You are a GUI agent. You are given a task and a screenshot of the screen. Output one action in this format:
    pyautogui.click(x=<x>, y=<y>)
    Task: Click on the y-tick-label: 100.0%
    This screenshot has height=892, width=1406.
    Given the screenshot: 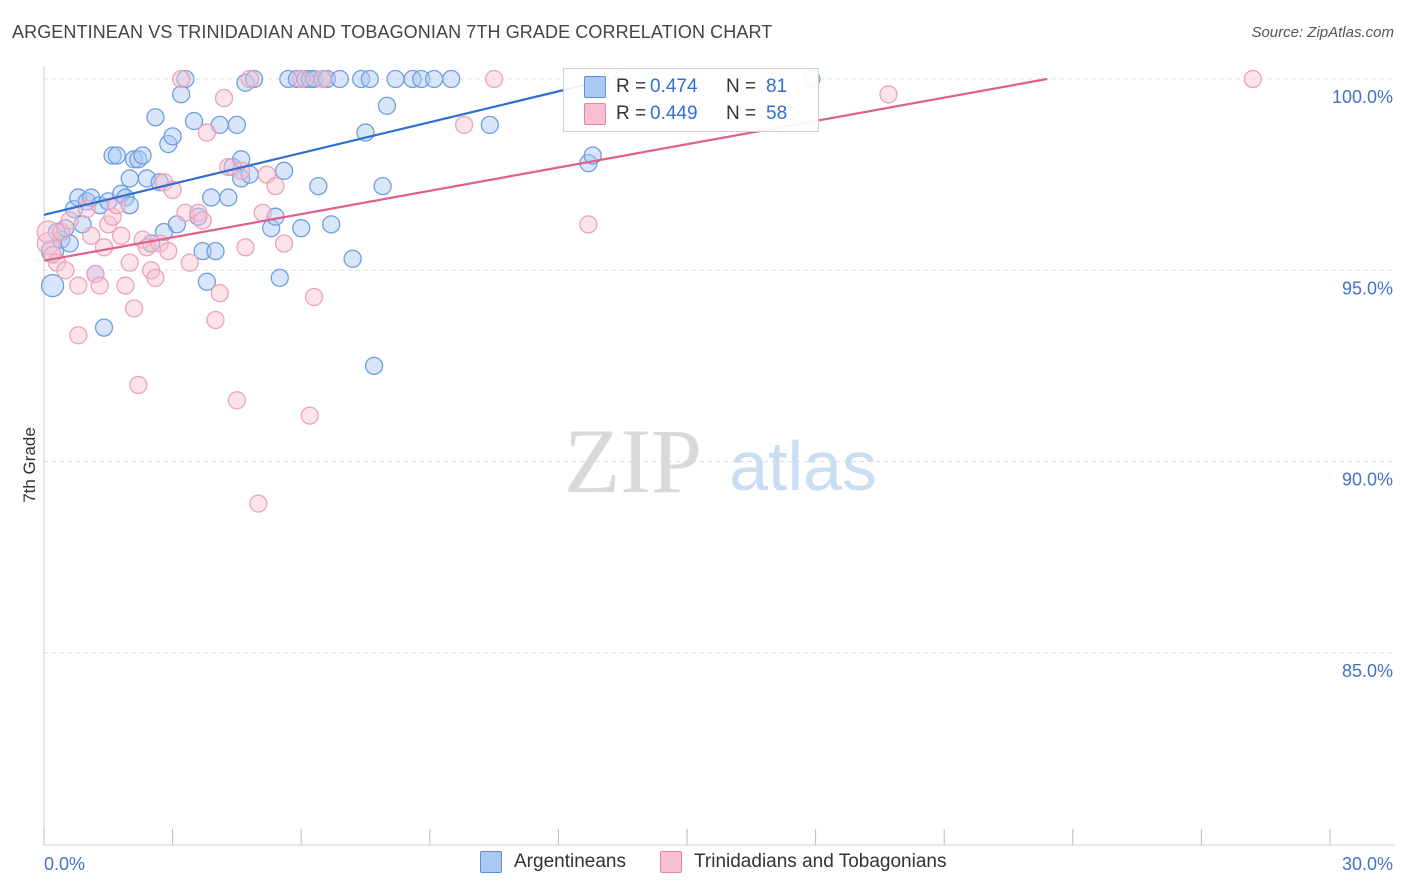 What is the action you would take?
    pyautogui.click(x=1362, y=97)
    